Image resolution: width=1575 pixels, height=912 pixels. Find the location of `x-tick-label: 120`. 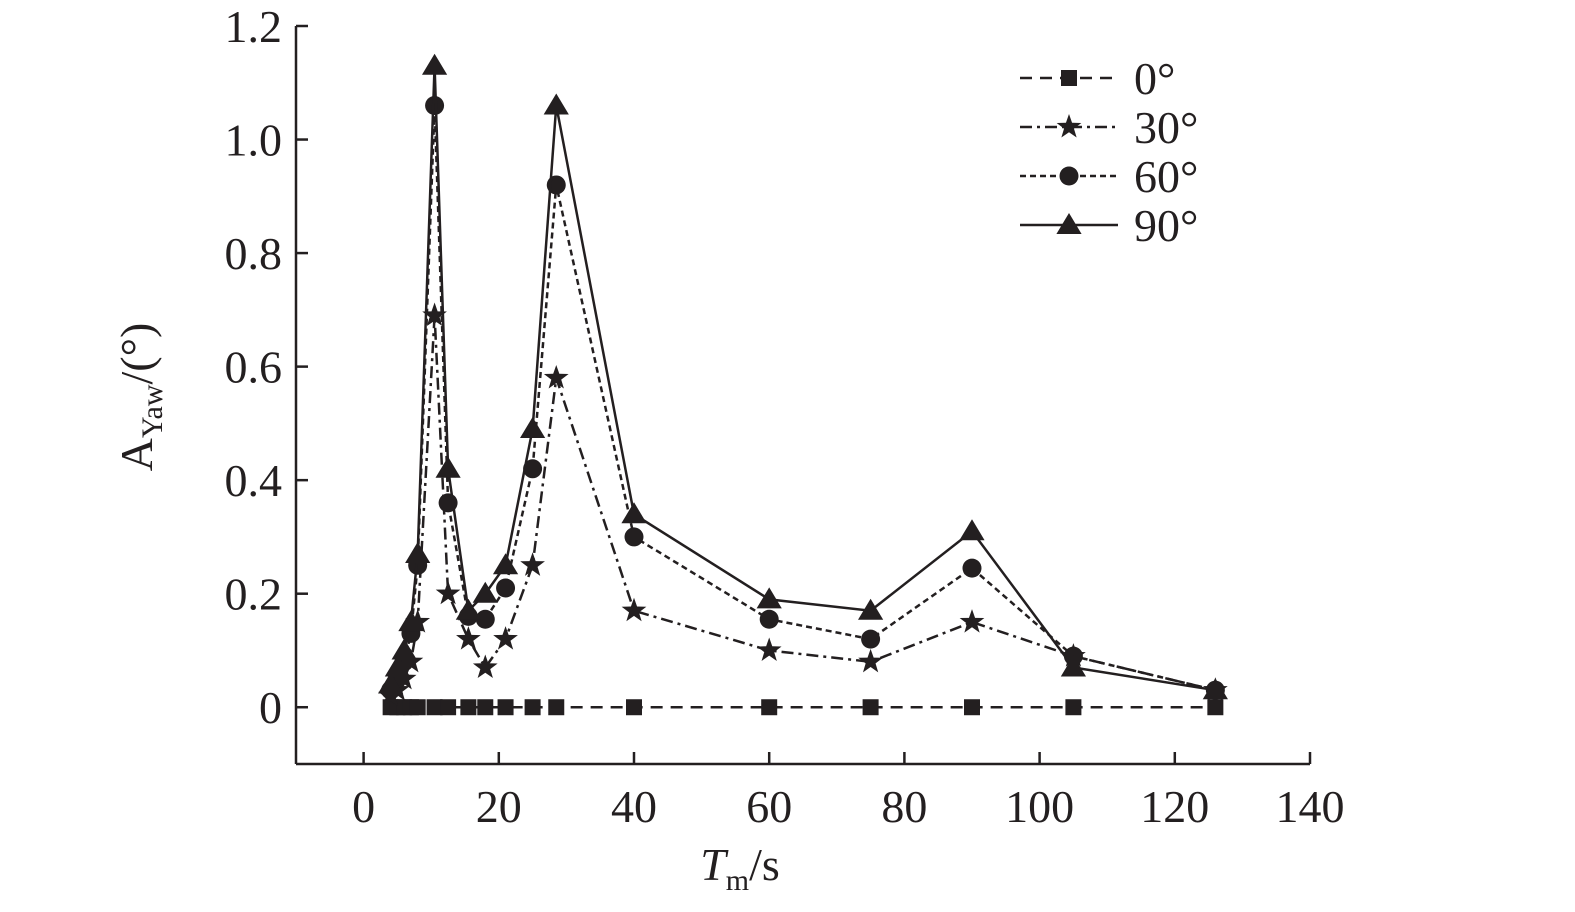

x-tick-label: 120 is located at coordinates (1174, 806).